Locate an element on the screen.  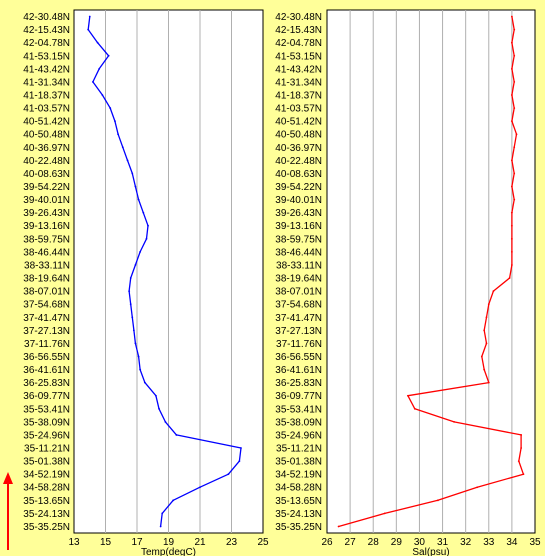
x-tick-label: 34 is located at coordinates (512, 542).